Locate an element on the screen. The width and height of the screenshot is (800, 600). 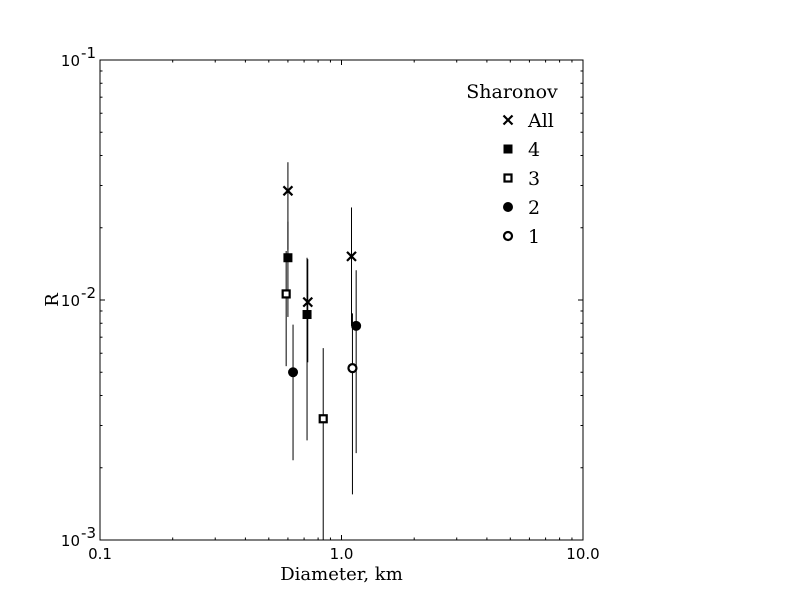
x-tick-label: 10.0 is located at coordinates (582, 554).